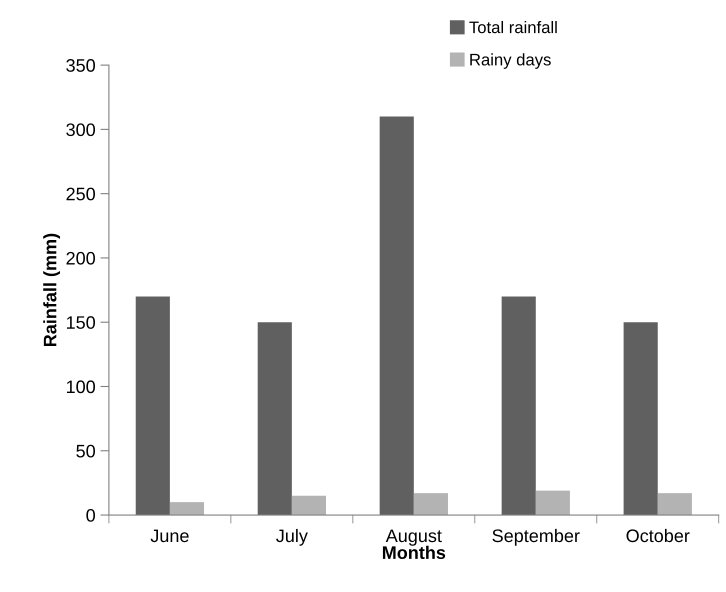  I want to click on x-tick-label: June, so click(169, 536).